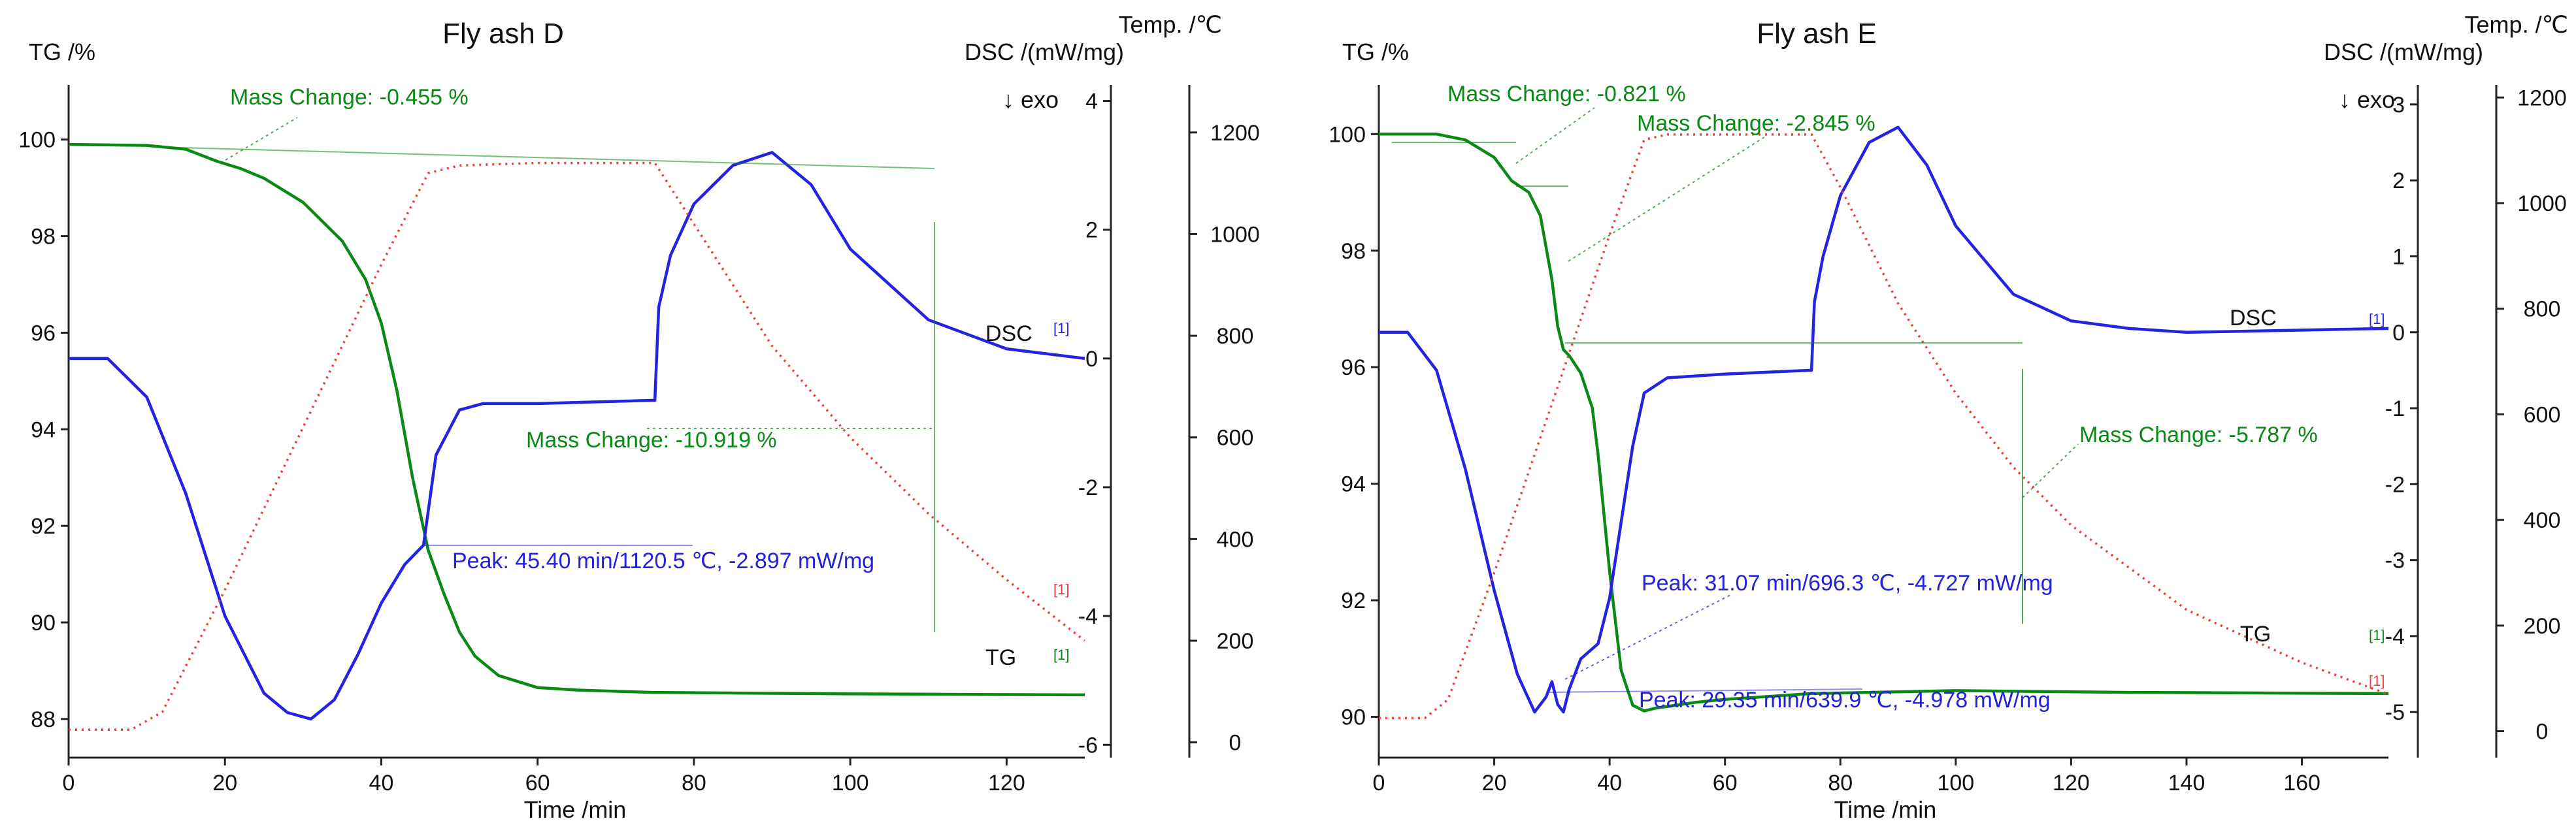 This screenshot has height=836, width=2576. Describe the element at coordinates (2395, 712) in the screenshot. I see `dsc-tick-label: -5` at that location.